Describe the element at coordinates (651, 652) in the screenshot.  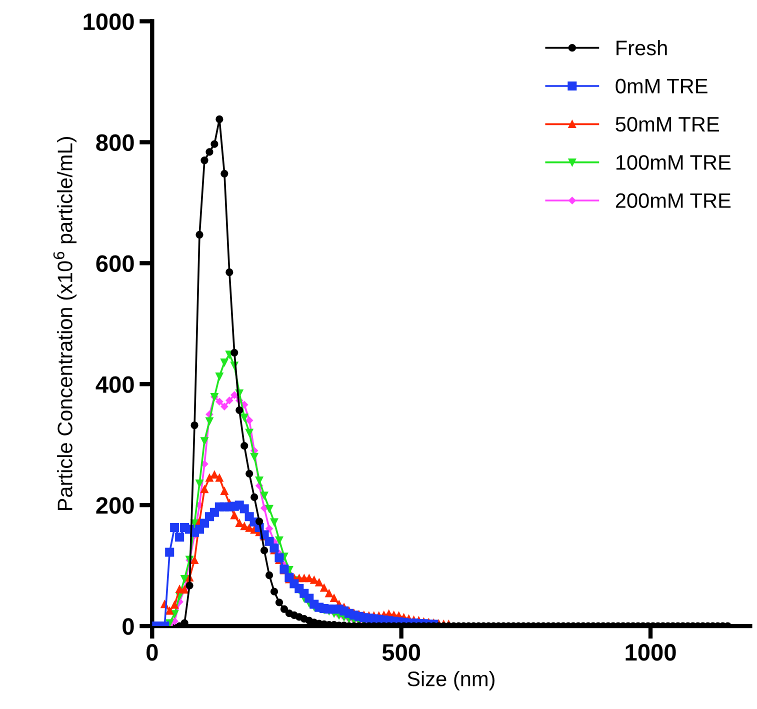
I see `x-tick-label: 1000` at that location.